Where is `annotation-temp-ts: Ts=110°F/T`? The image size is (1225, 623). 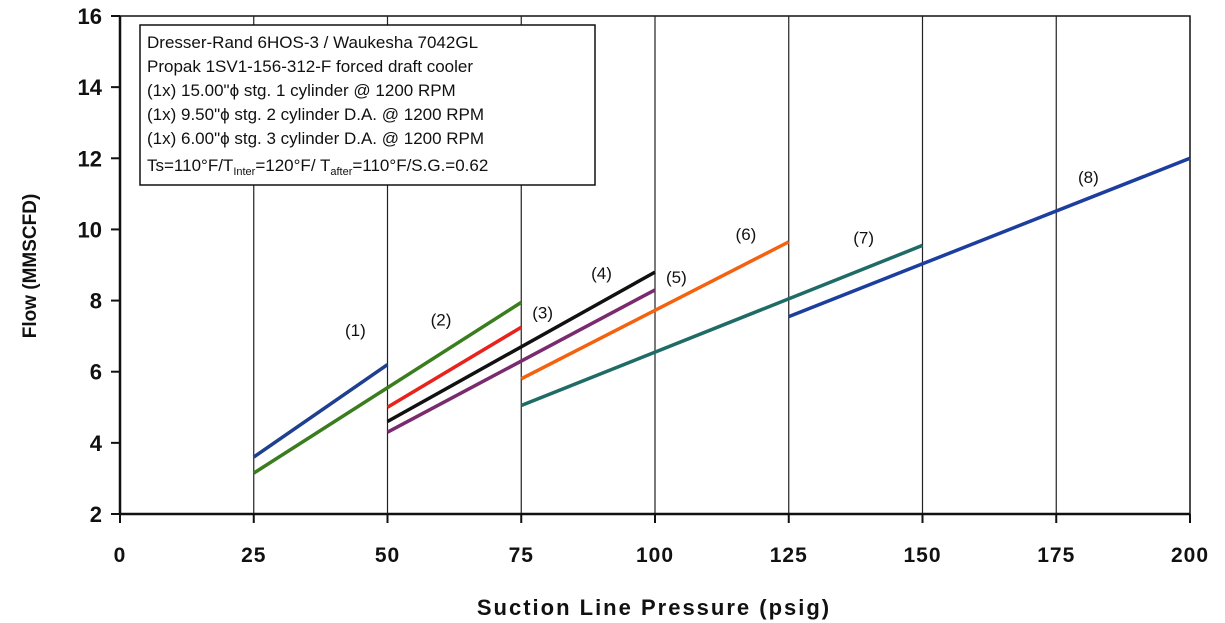
annotation-temp-ts: Ts=110°F/T is located at coordinates (190, 165).